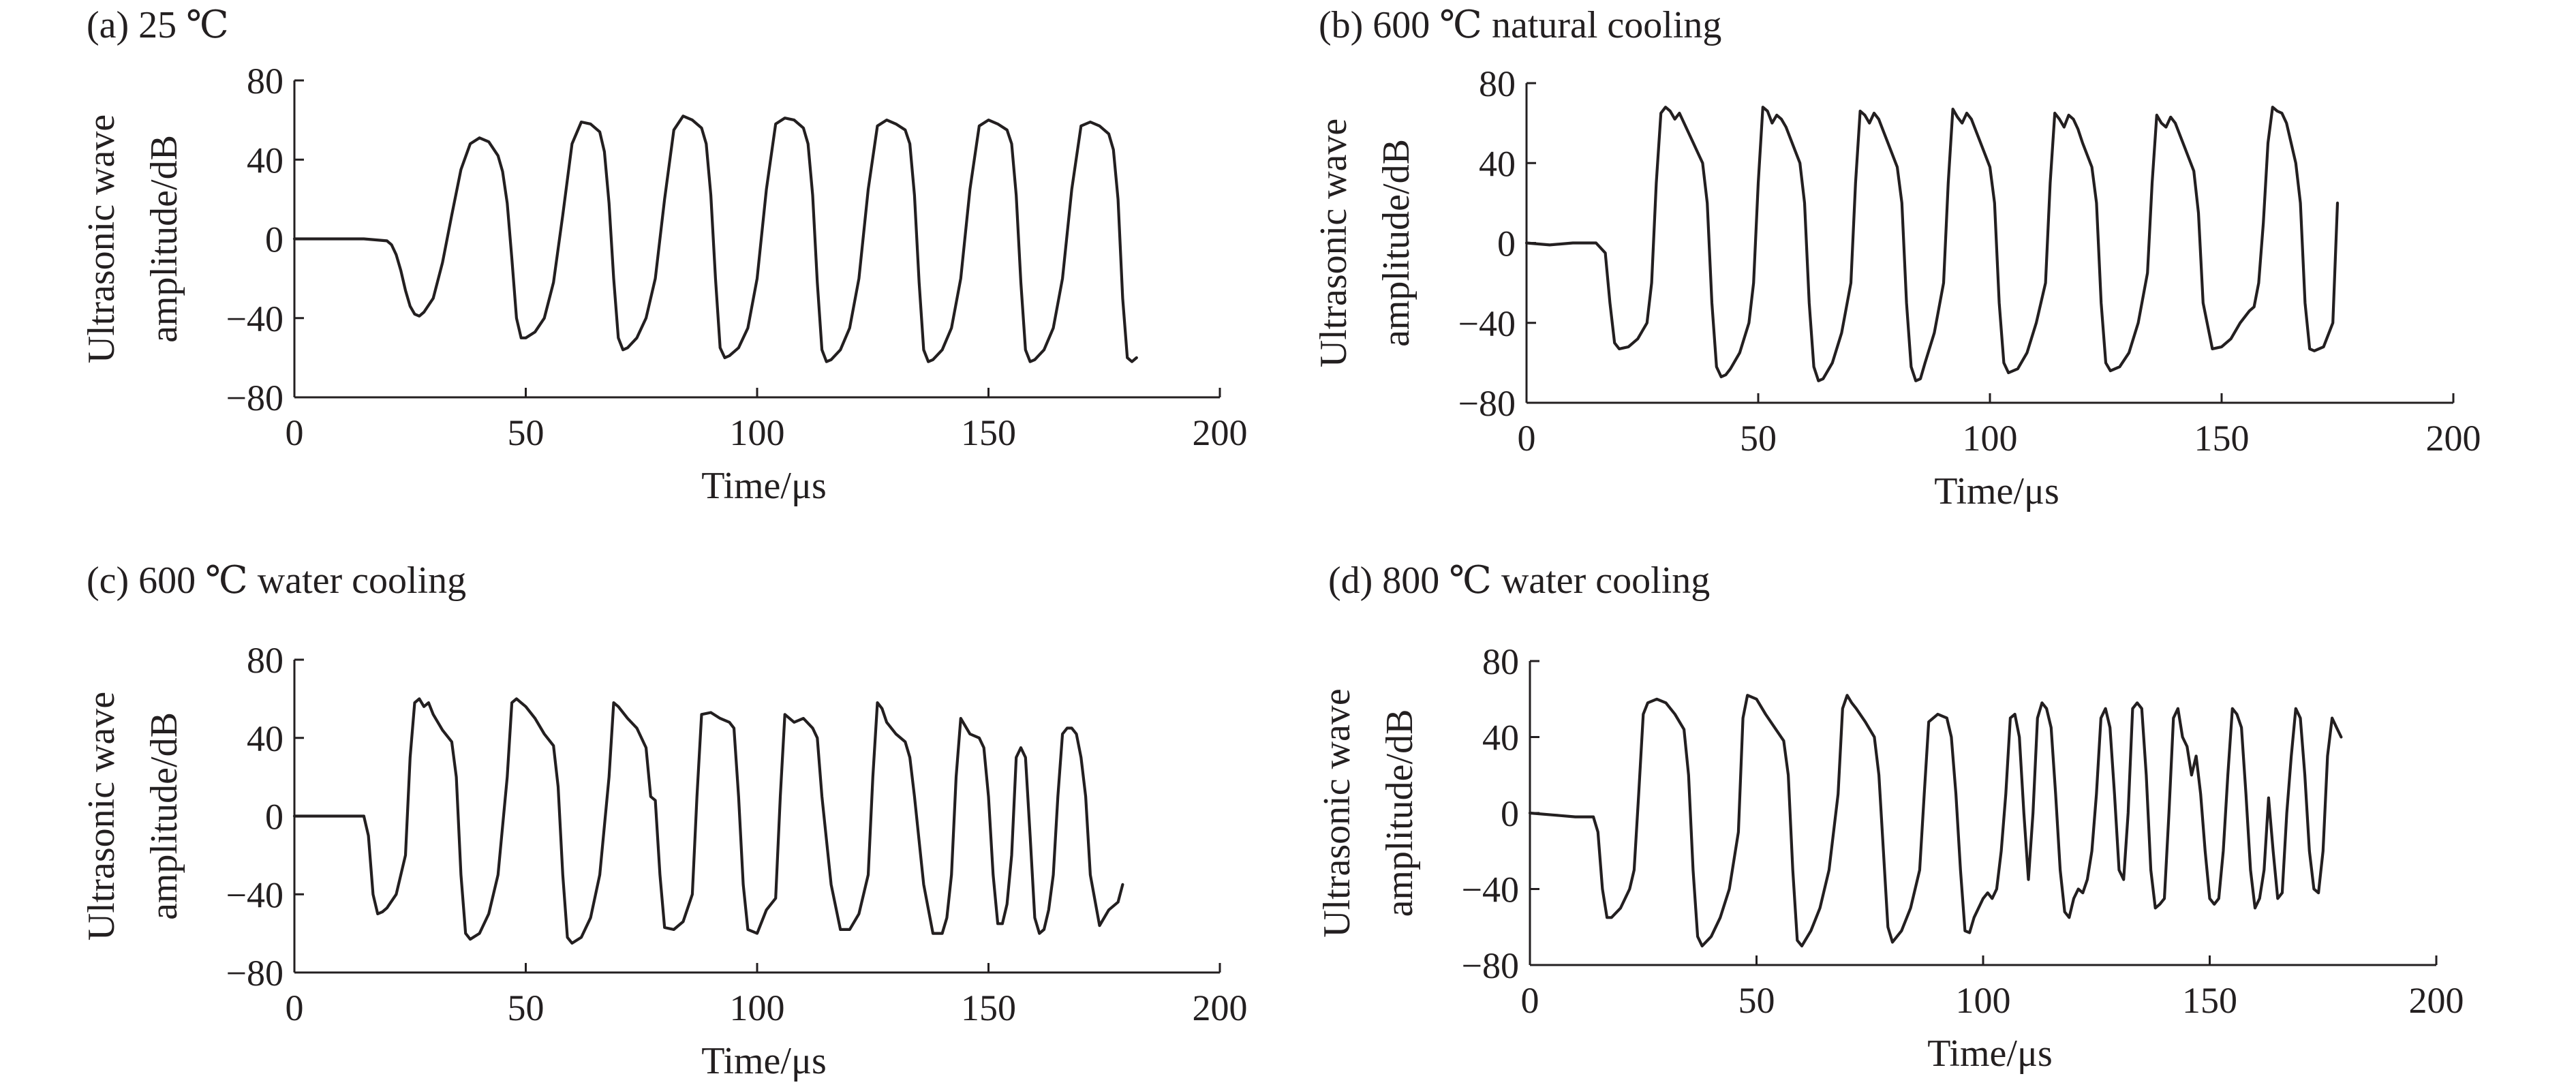 The image size is (2576, 1087). I want to click on panel-title: (c) 600 ℃ water cooling, so click(276, 581).